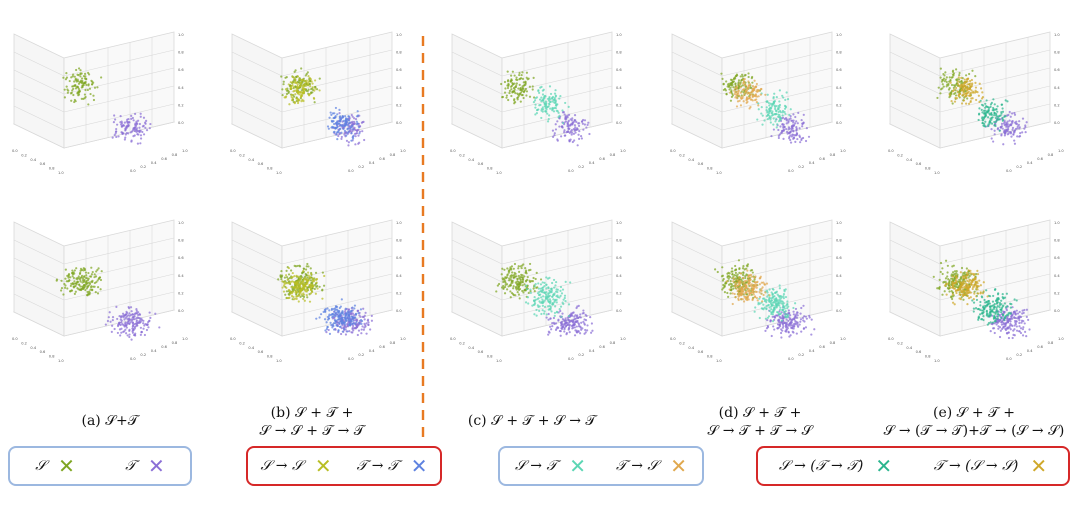 Image resolution: width=1080 pixels, height=528 pixels. I want to click on z-tick-label: 0.4, so click(181, 88).